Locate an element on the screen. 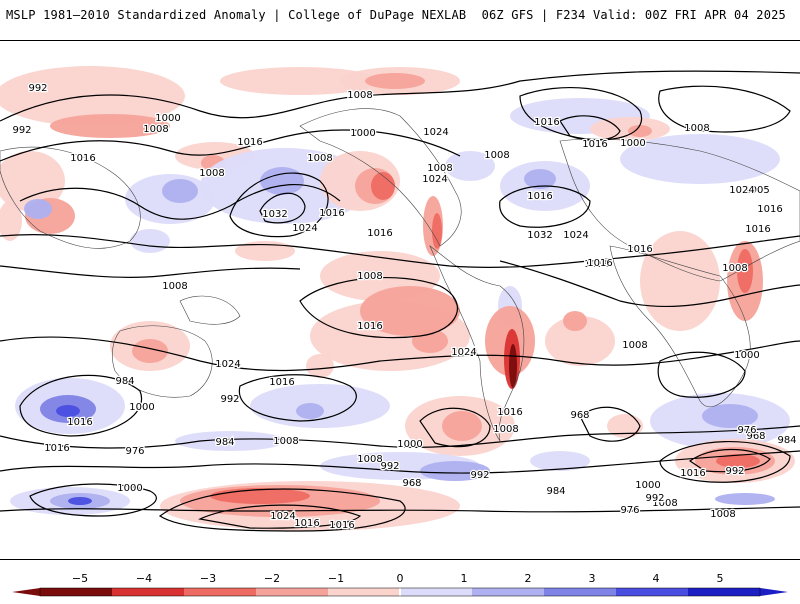  colorbar-tick-label: −3 is located at coordinates (208, 578).